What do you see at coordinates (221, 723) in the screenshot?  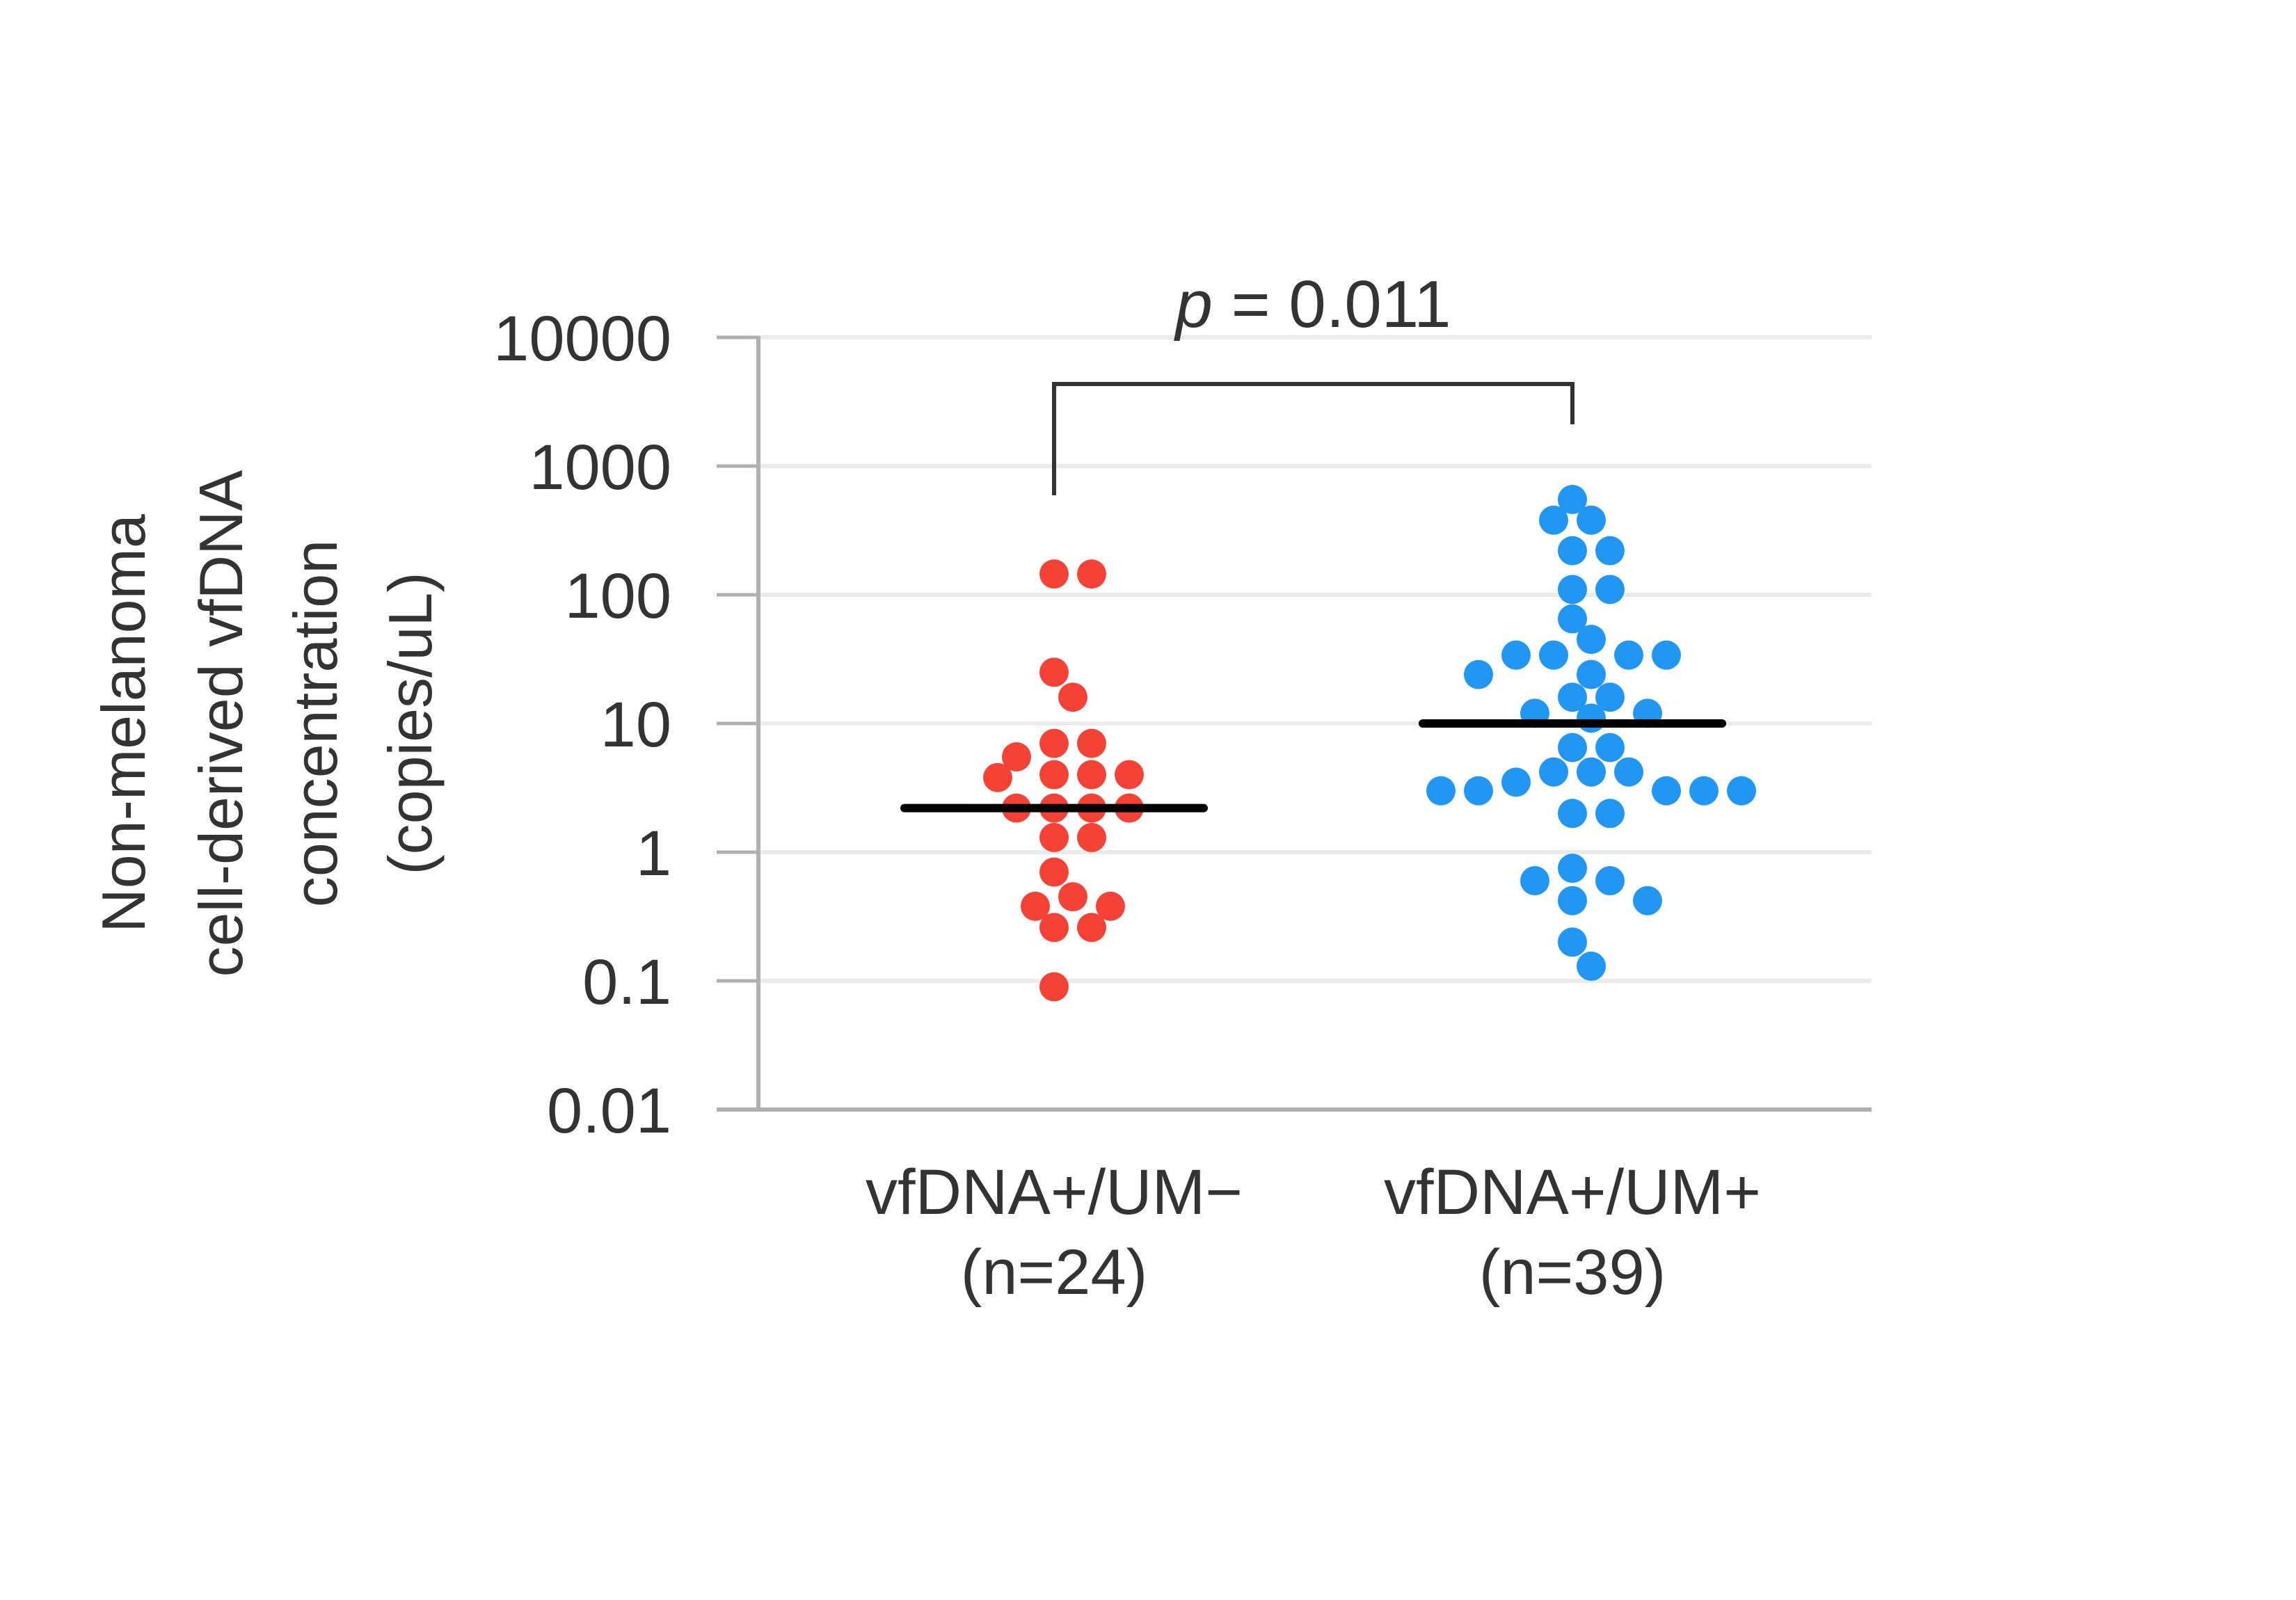 I see `y-axis-title-line: cell-derived vfDNA` at bounding box center [221, 723].